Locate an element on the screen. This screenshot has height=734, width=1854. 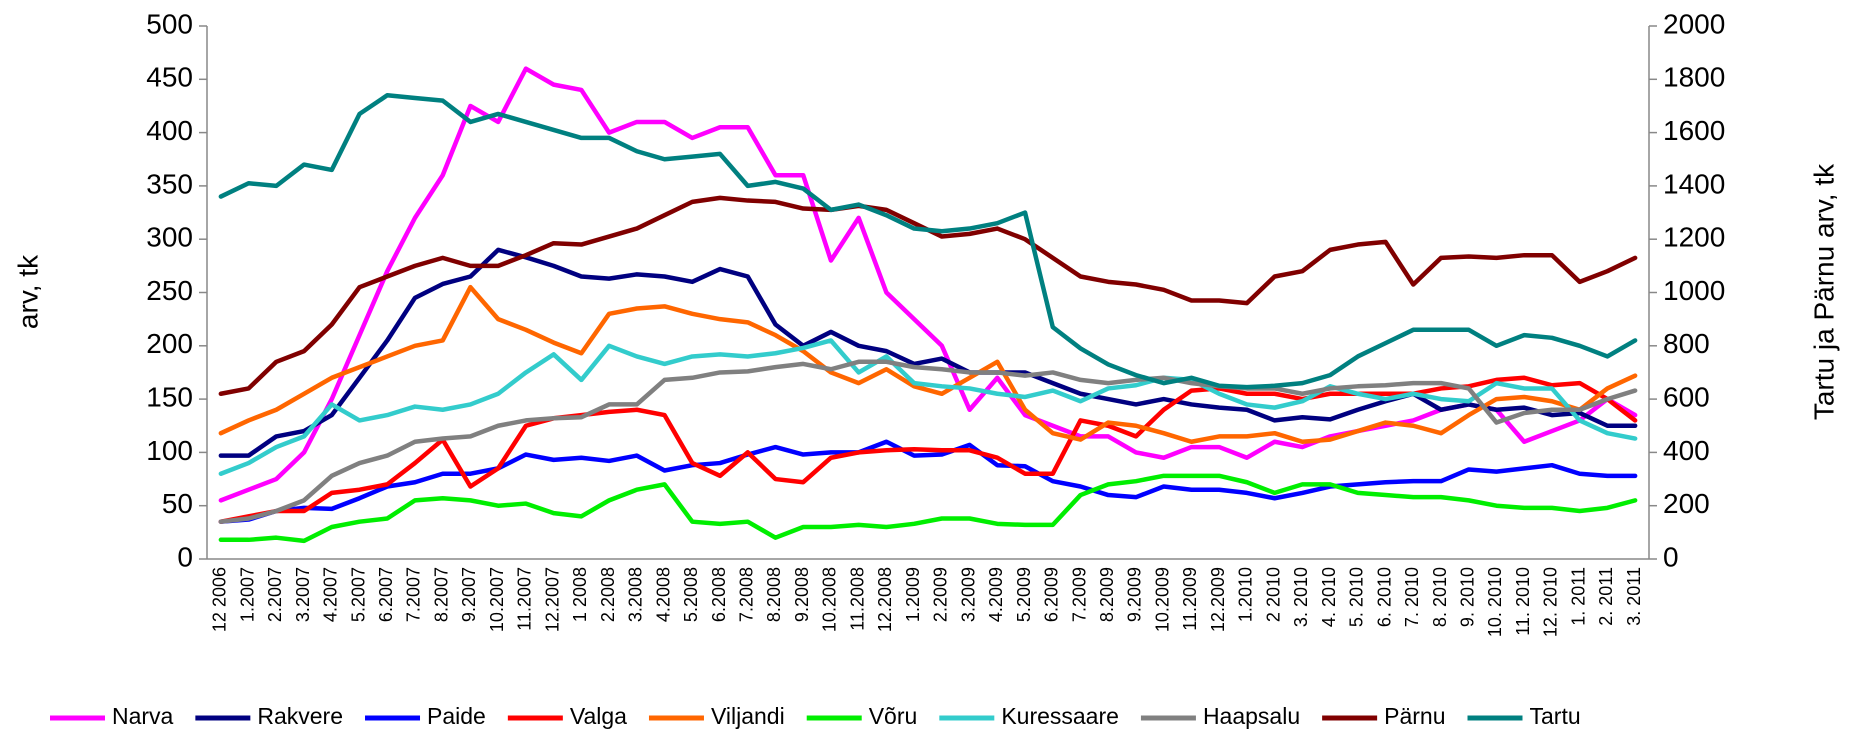
legend-label: Võru is located at coordinates (893, 716).